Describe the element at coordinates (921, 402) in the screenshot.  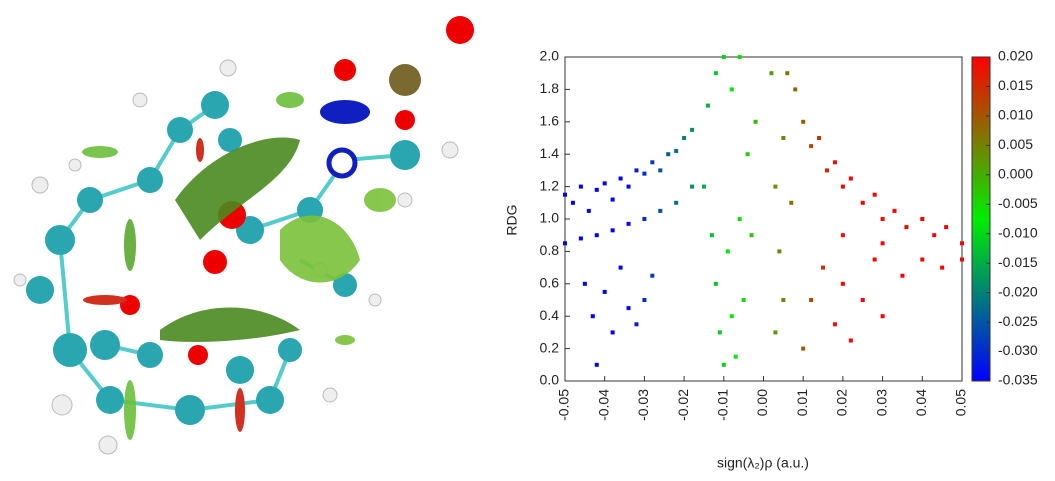
I see `x-tick-label: 0.04` at that location.